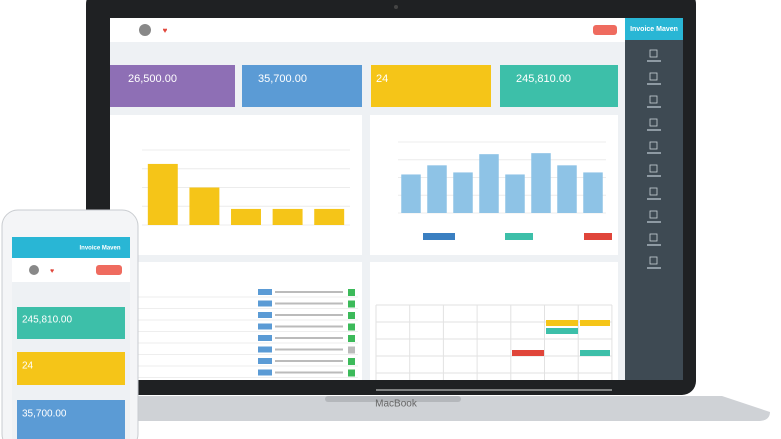 This screenshot has width=781, height=439. What do you see at coordinates (34, 270) in the screenshot?
I see `phone-avatar` at bounding box center [34, 270].